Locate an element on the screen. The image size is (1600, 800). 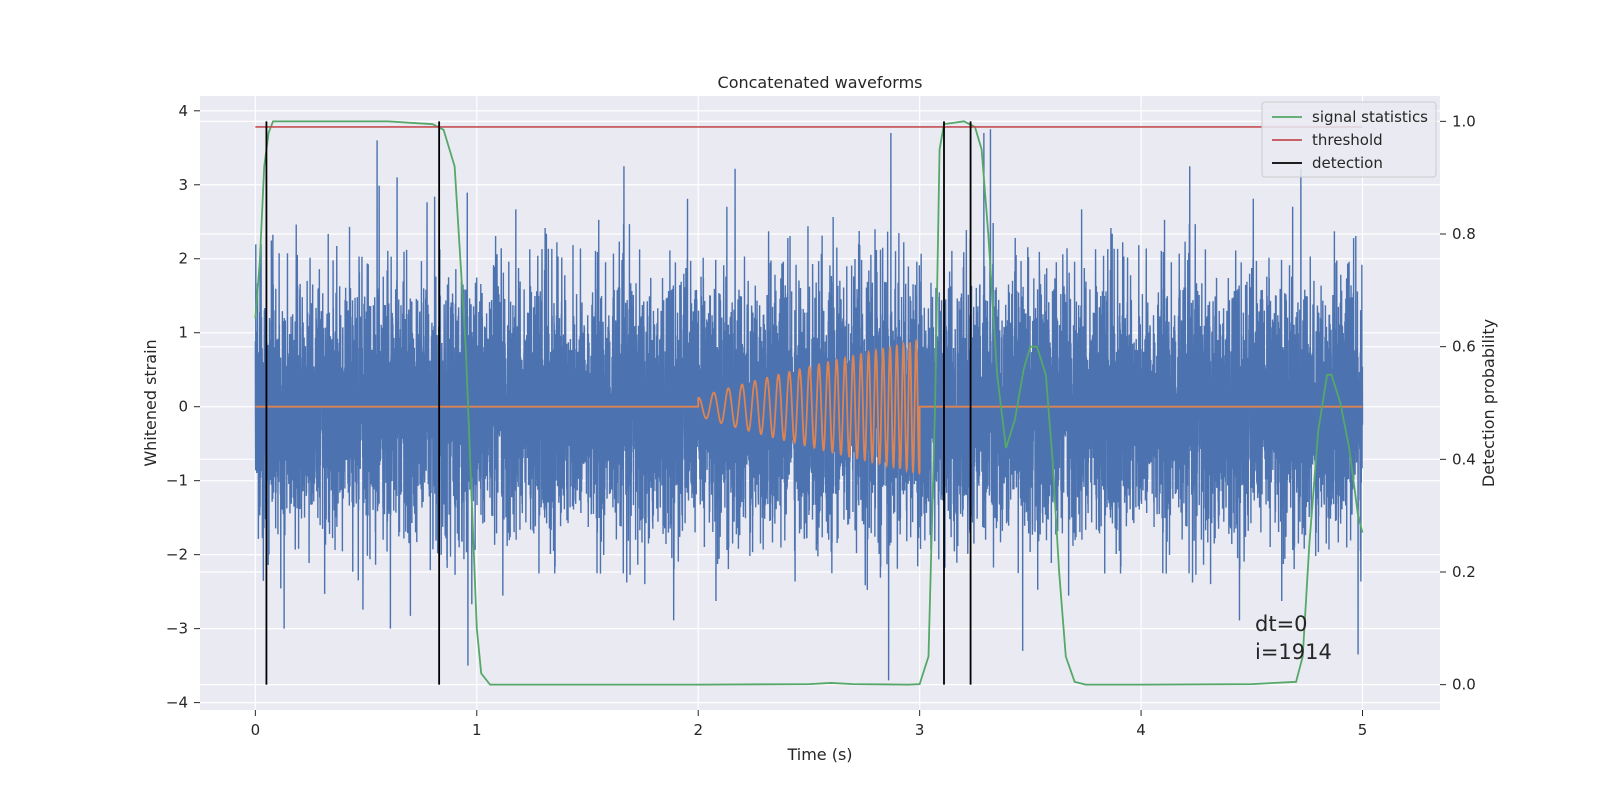
legend-label-signal-statistics: signal statistics is located at coordinates (1370, 117).